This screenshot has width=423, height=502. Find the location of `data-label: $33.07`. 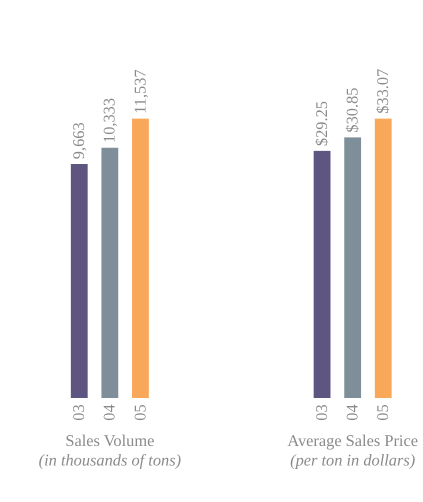

data-label: $33.07 is located at coordinates (382, 91).